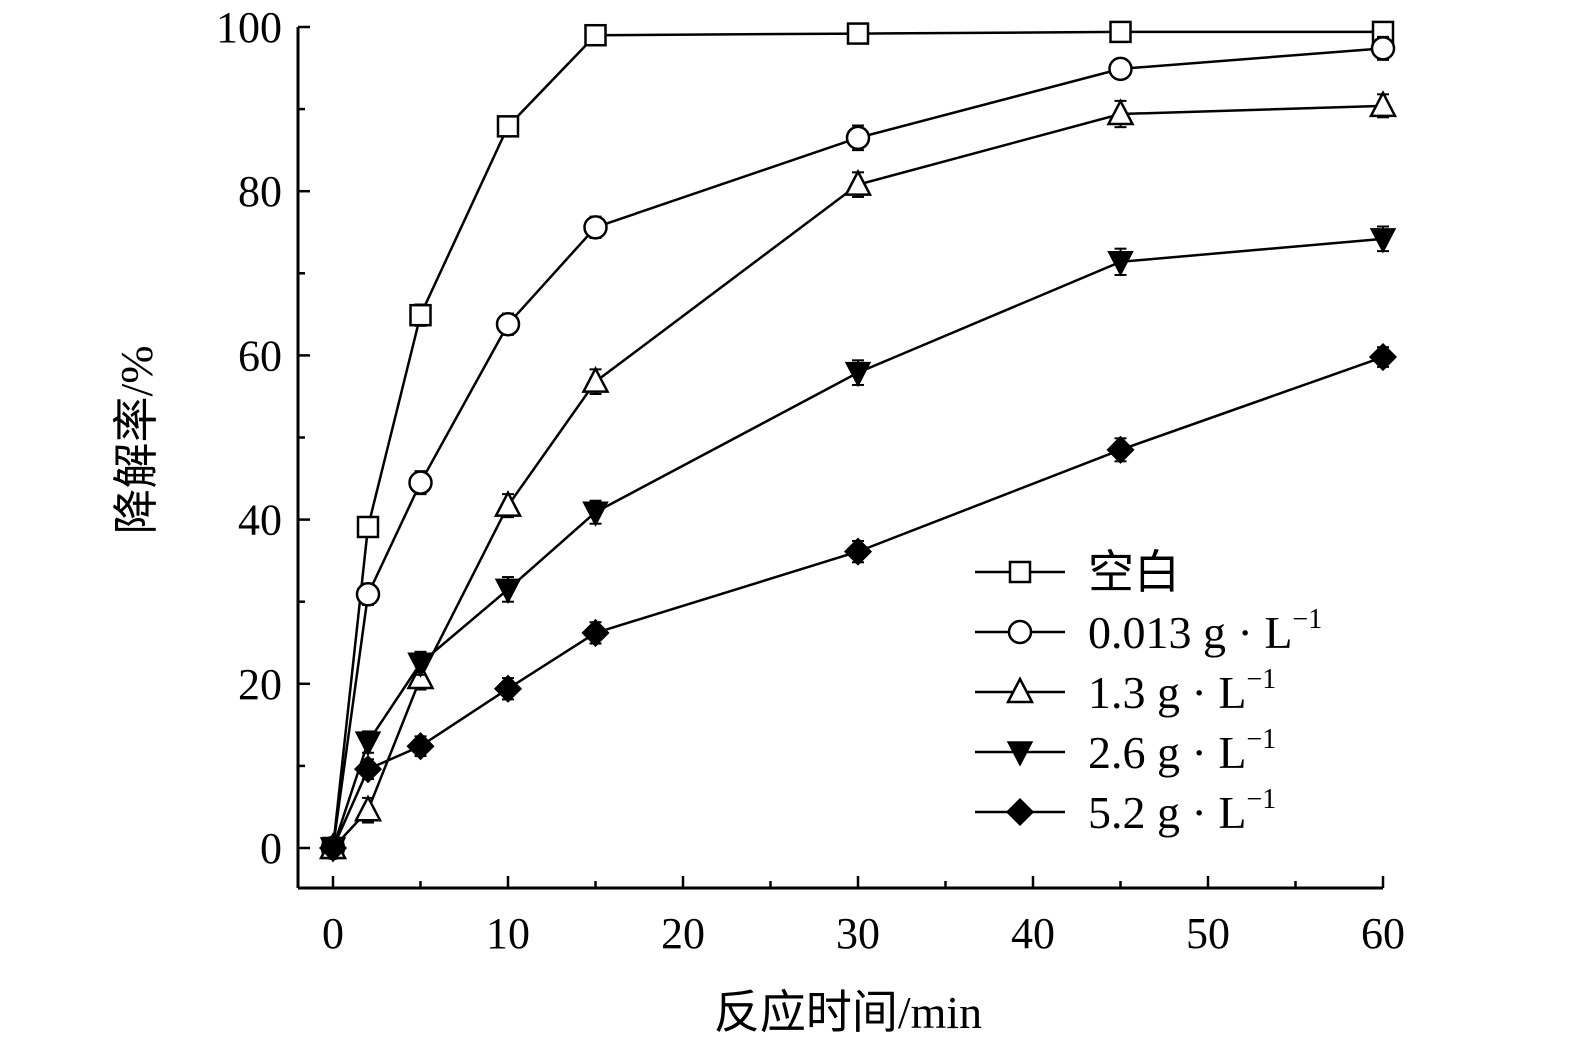 This screenshot has height=1050, width=1573. Describe the element at coordinates (260, 684) in the screenshot. I see `y-tick-label: 20` at that location.